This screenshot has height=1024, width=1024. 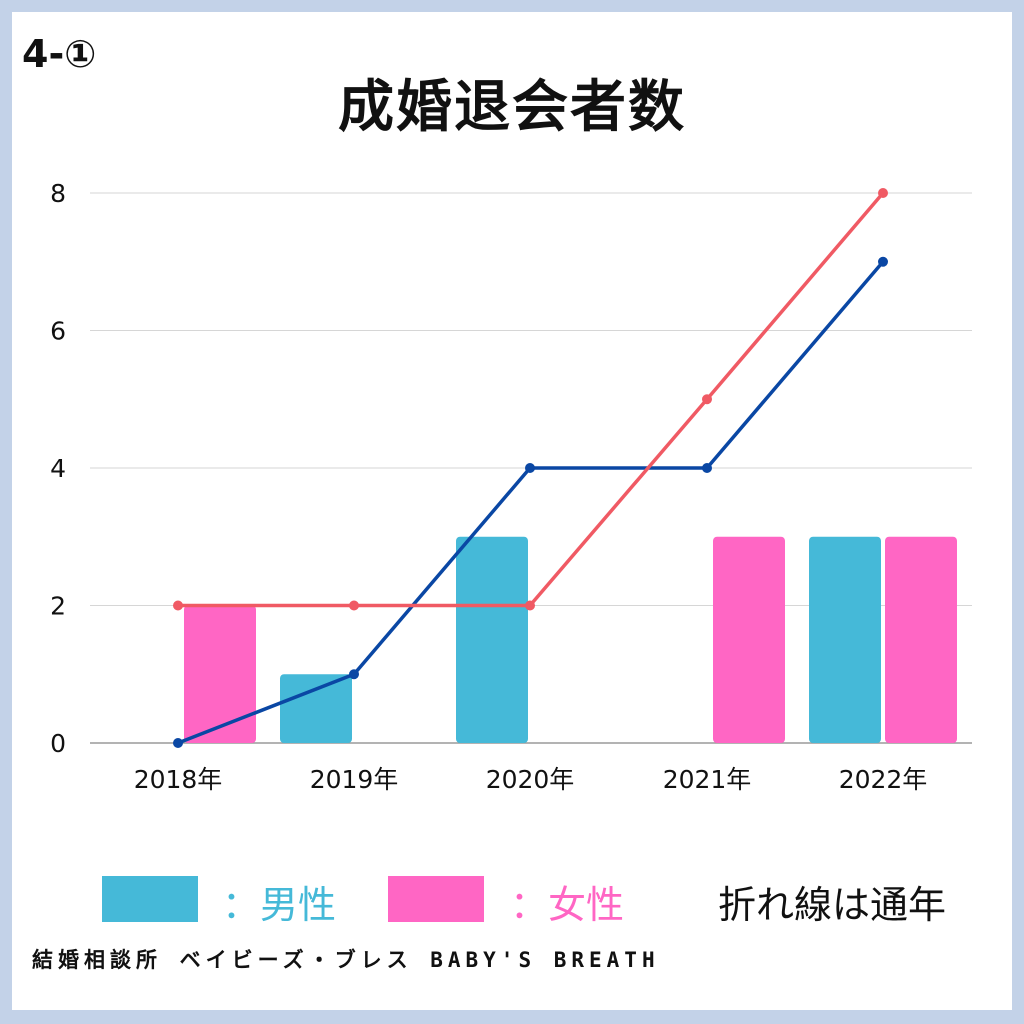 I want to click on y-tick-label: 2, so click(x=58, y=606).